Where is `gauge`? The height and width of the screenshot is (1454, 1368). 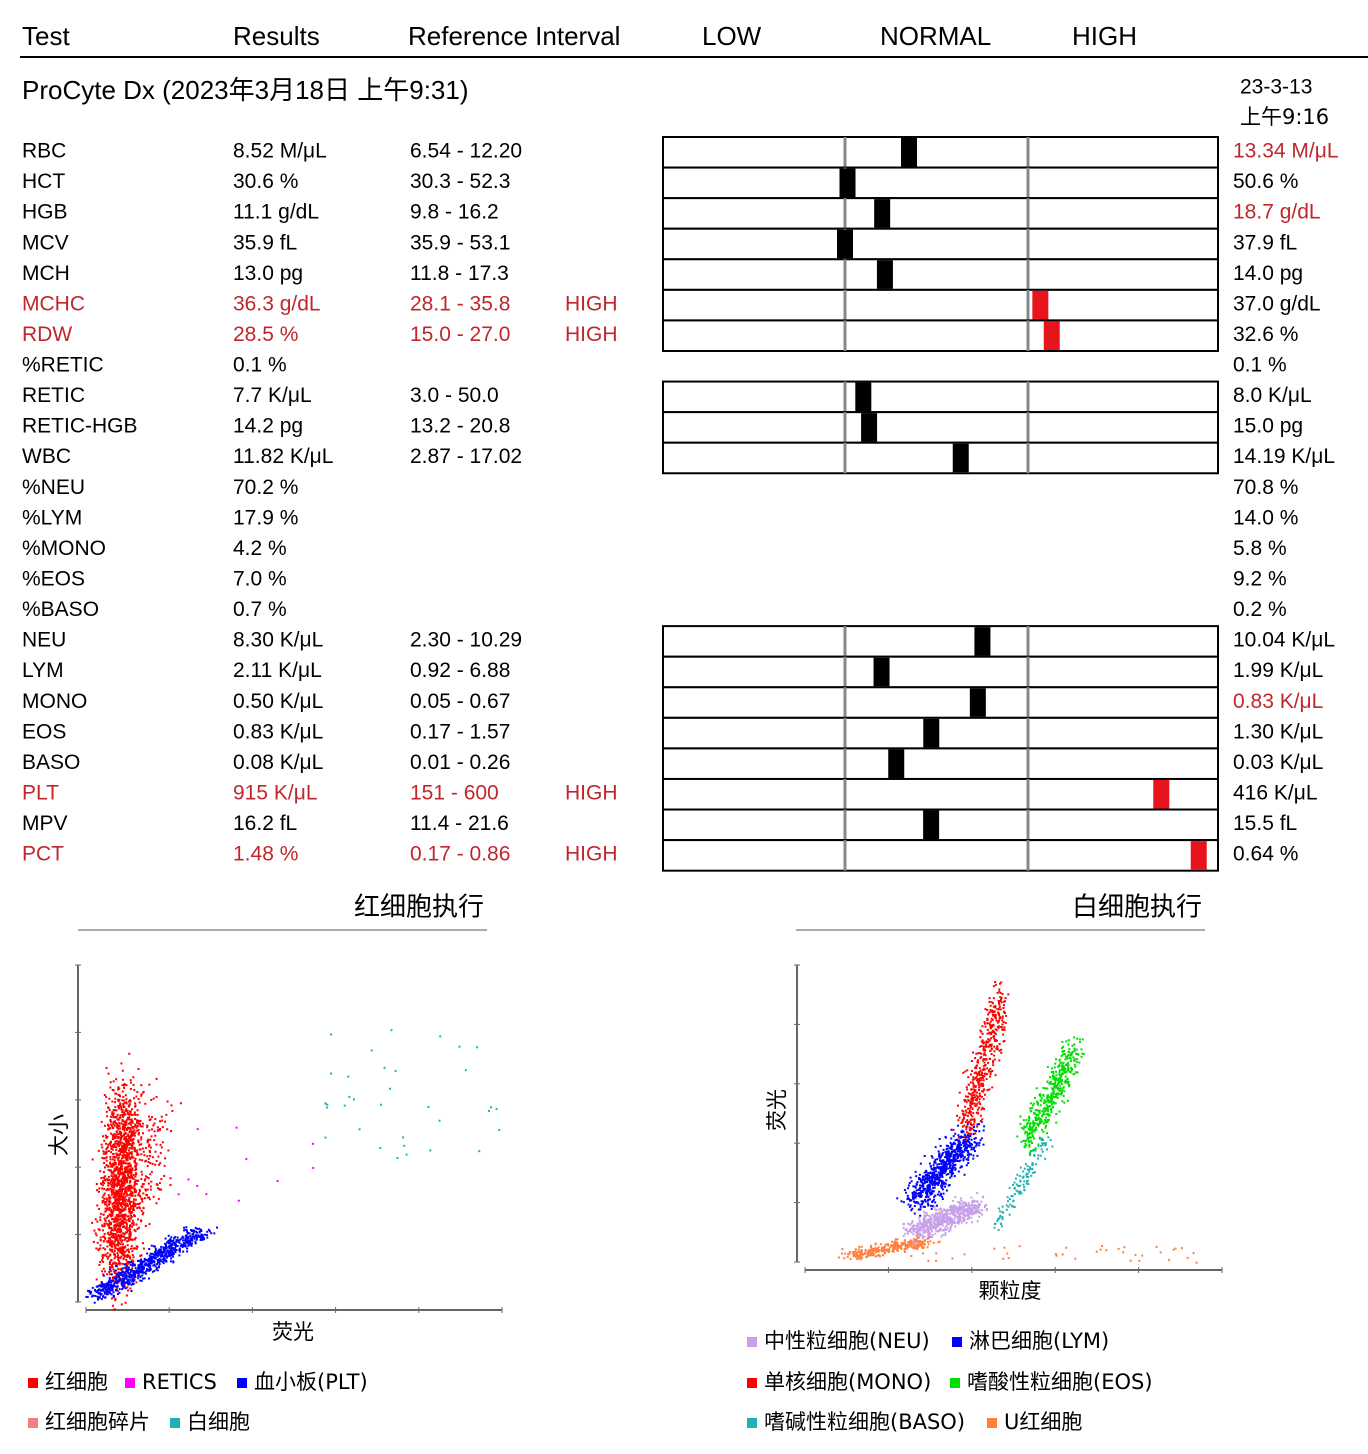
gauge is located at coordinates (940, 274).